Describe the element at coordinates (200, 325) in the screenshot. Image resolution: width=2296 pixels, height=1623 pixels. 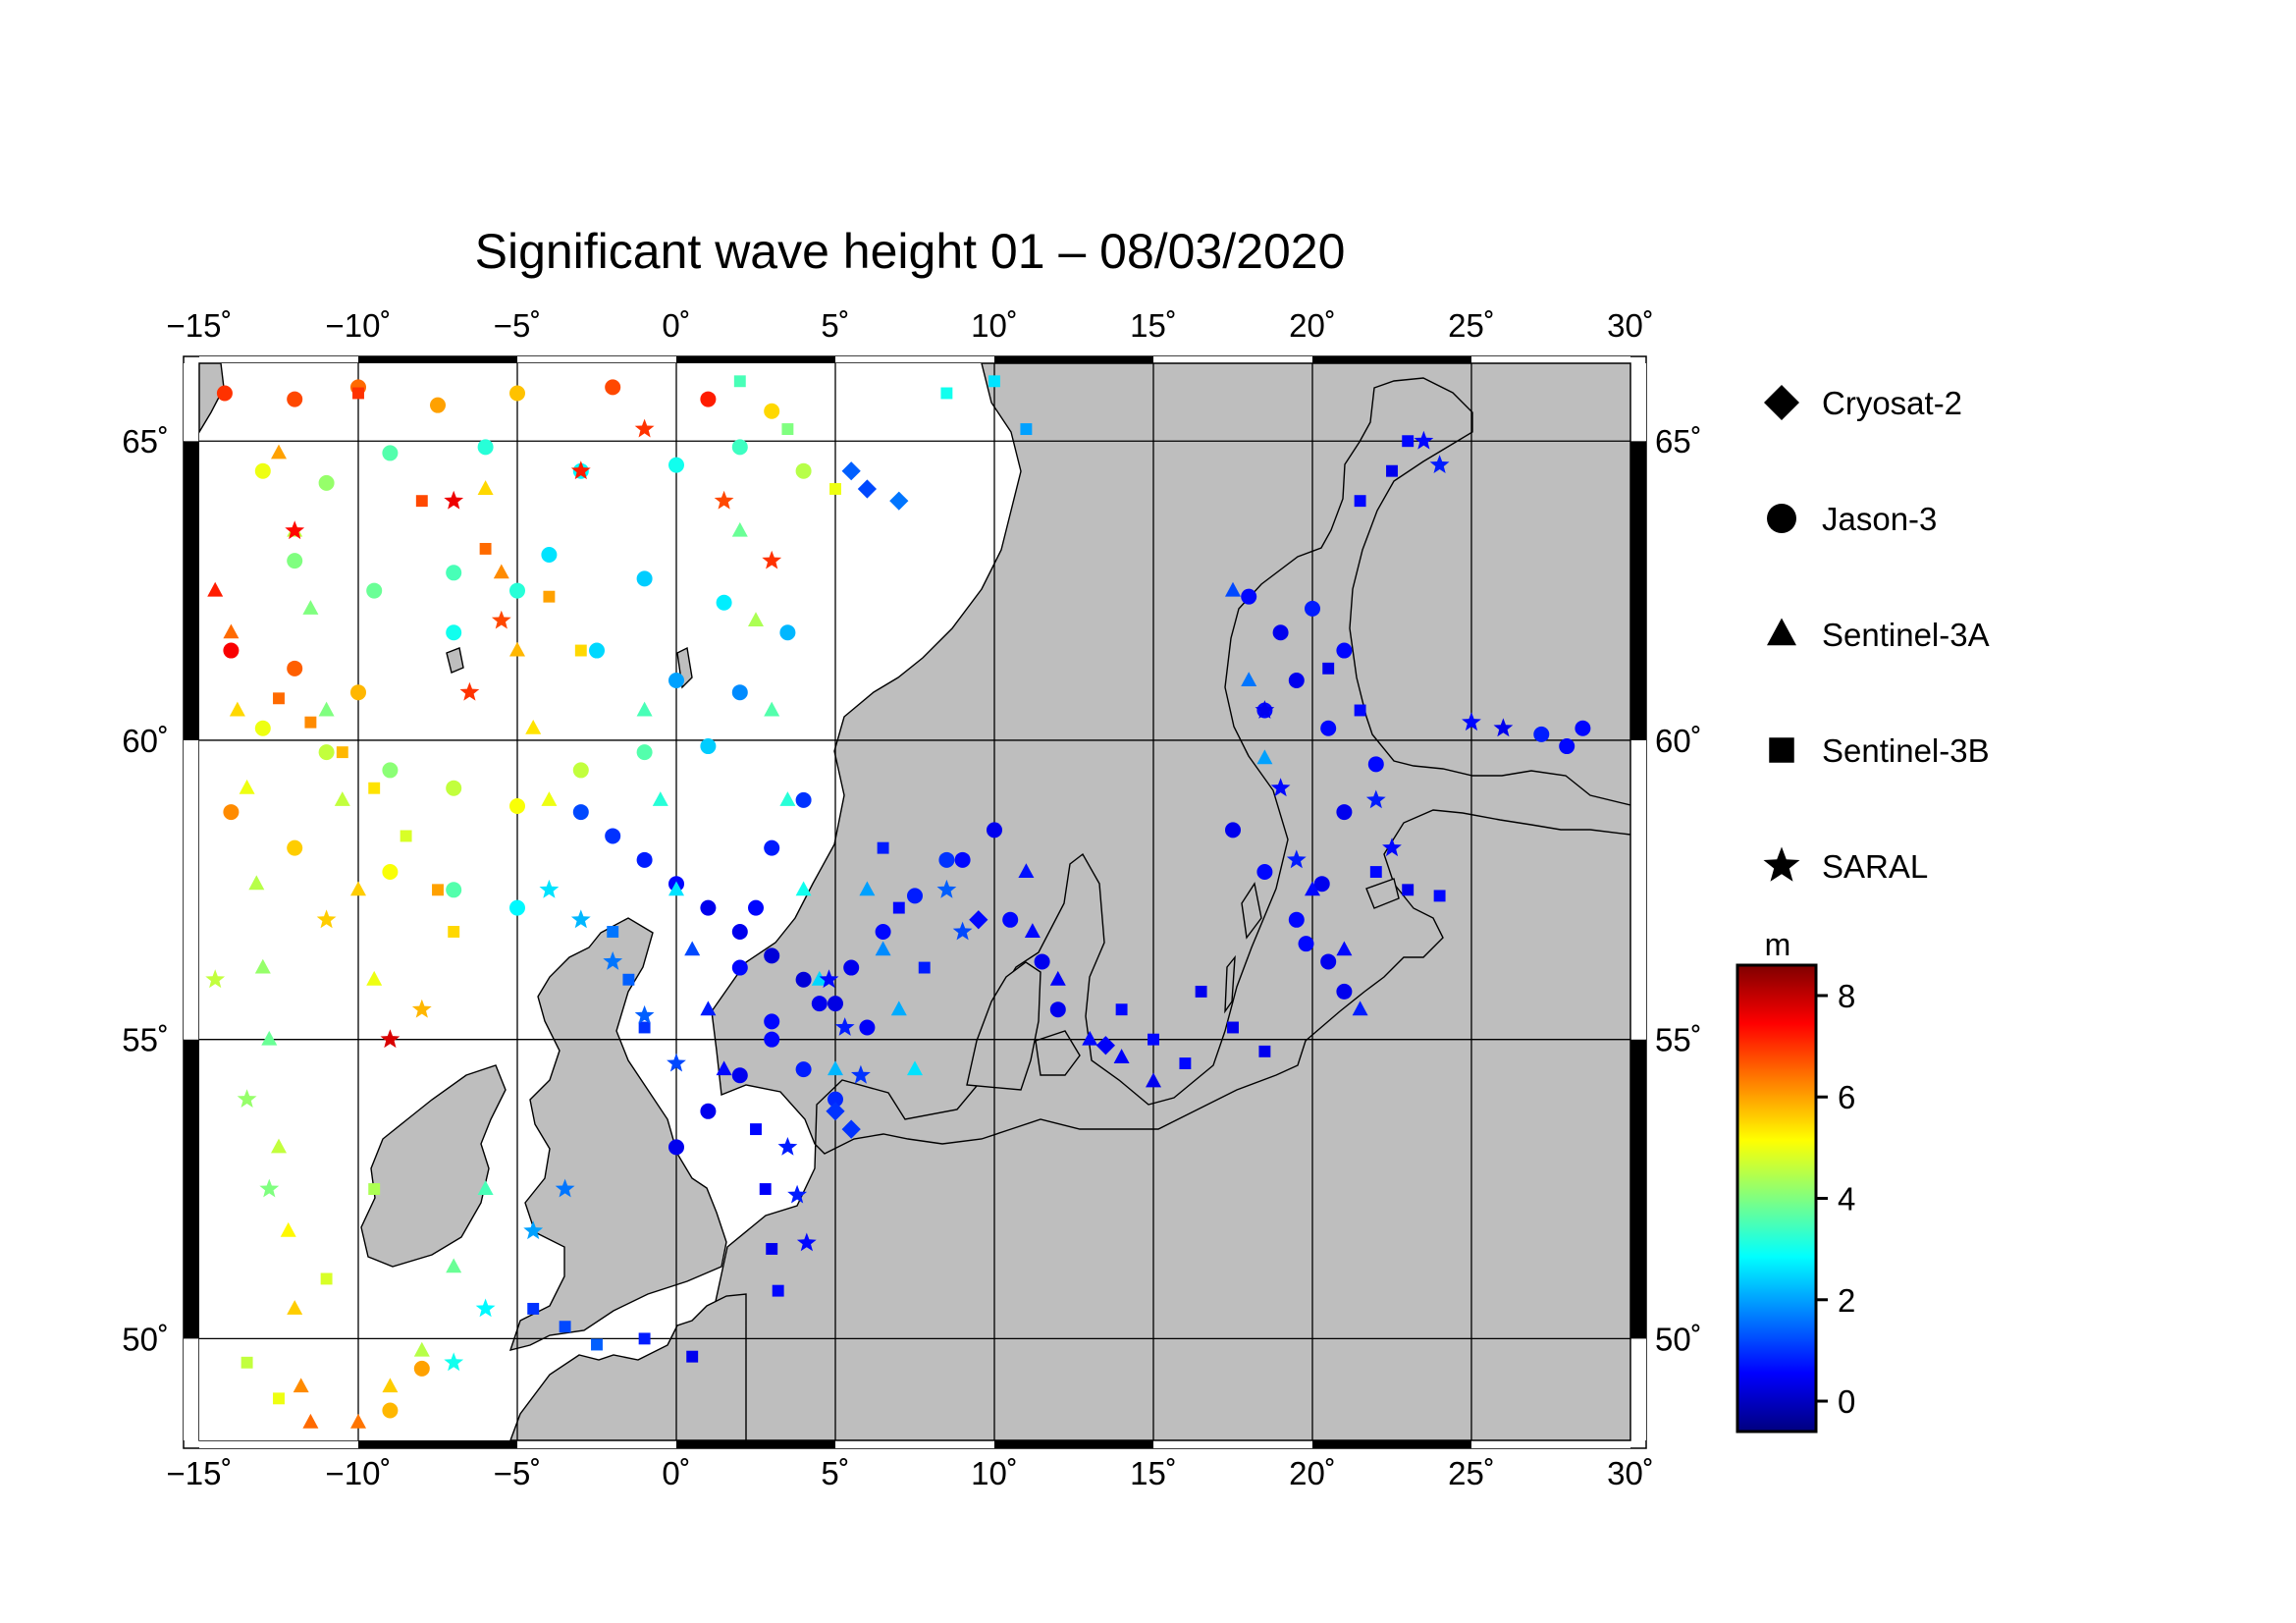
I see `x-tick-label-top: −15˚` at that location.